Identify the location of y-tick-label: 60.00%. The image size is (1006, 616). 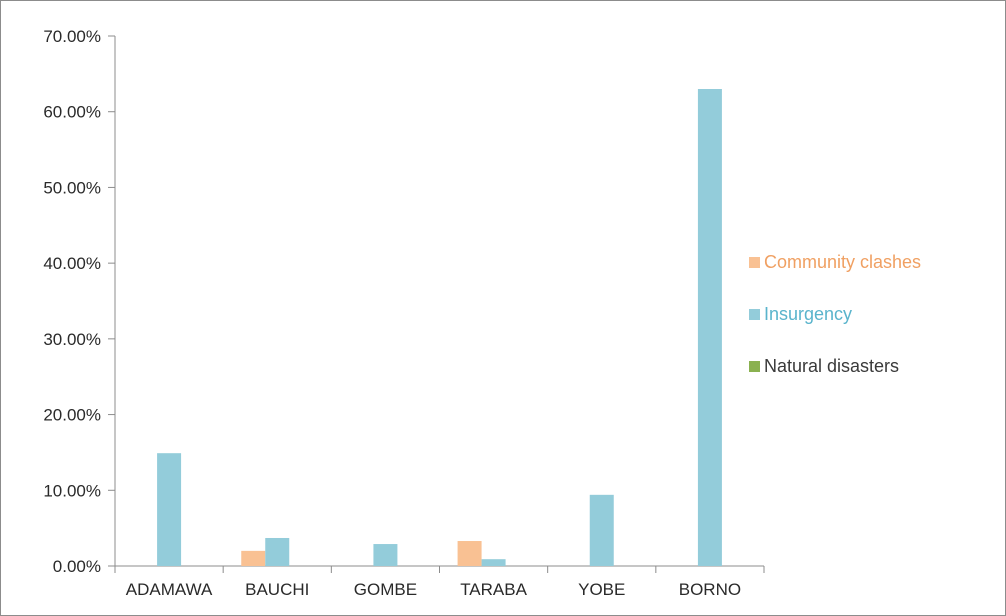
(72, 112).